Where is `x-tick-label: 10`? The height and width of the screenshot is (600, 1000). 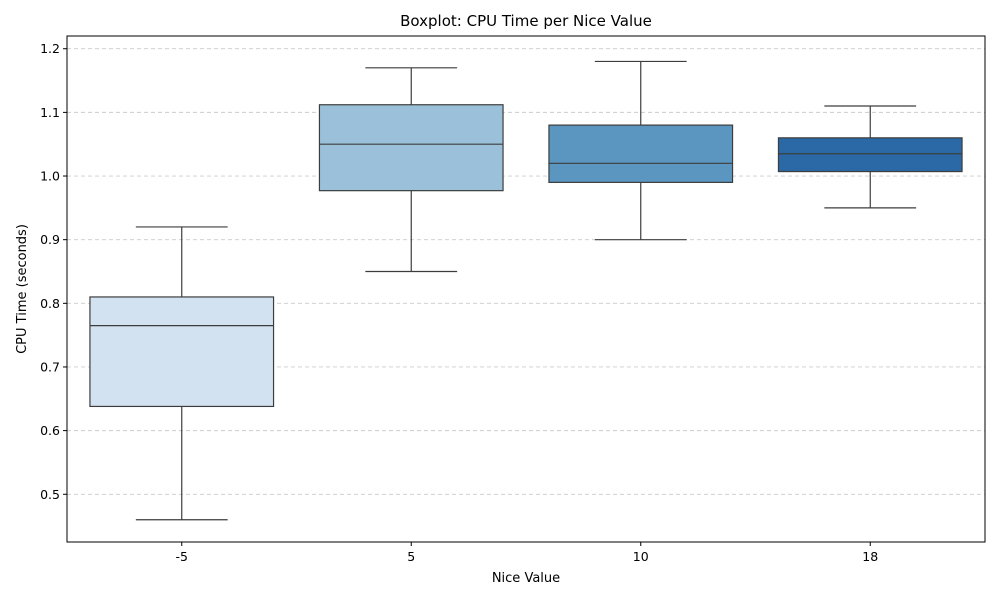
x-tick-label: 10 is located at coordinates (641, 556).